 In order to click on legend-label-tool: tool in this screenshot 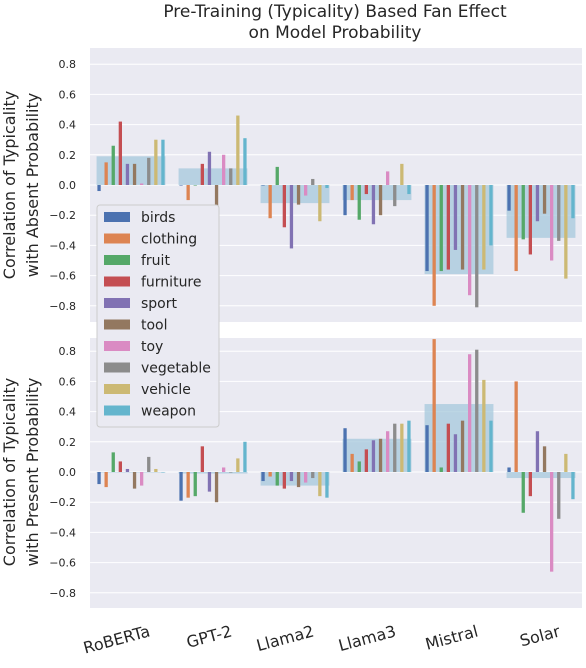, I will do `click(154, 326)`.